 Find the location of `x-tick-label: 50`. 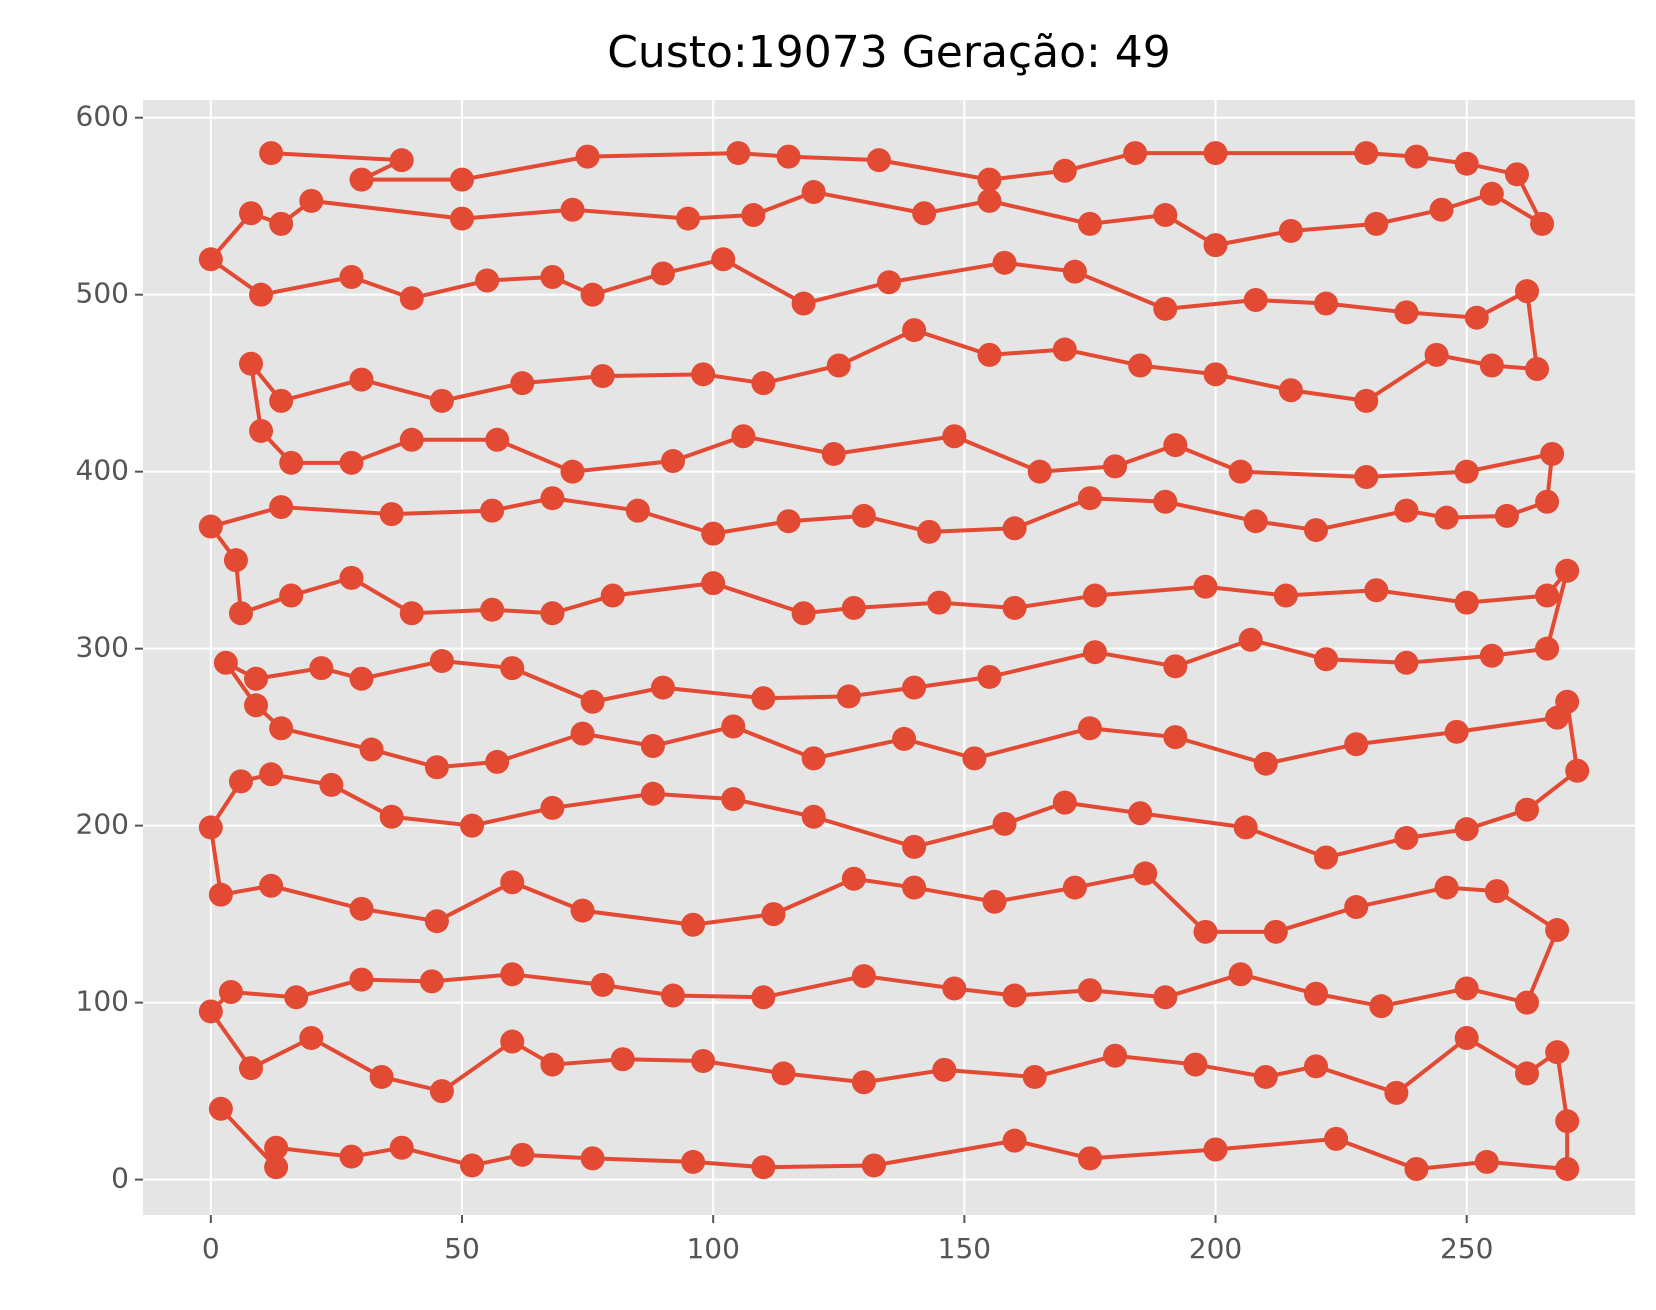

x-tick-label: 50 is located at coordinates (462, 1248).